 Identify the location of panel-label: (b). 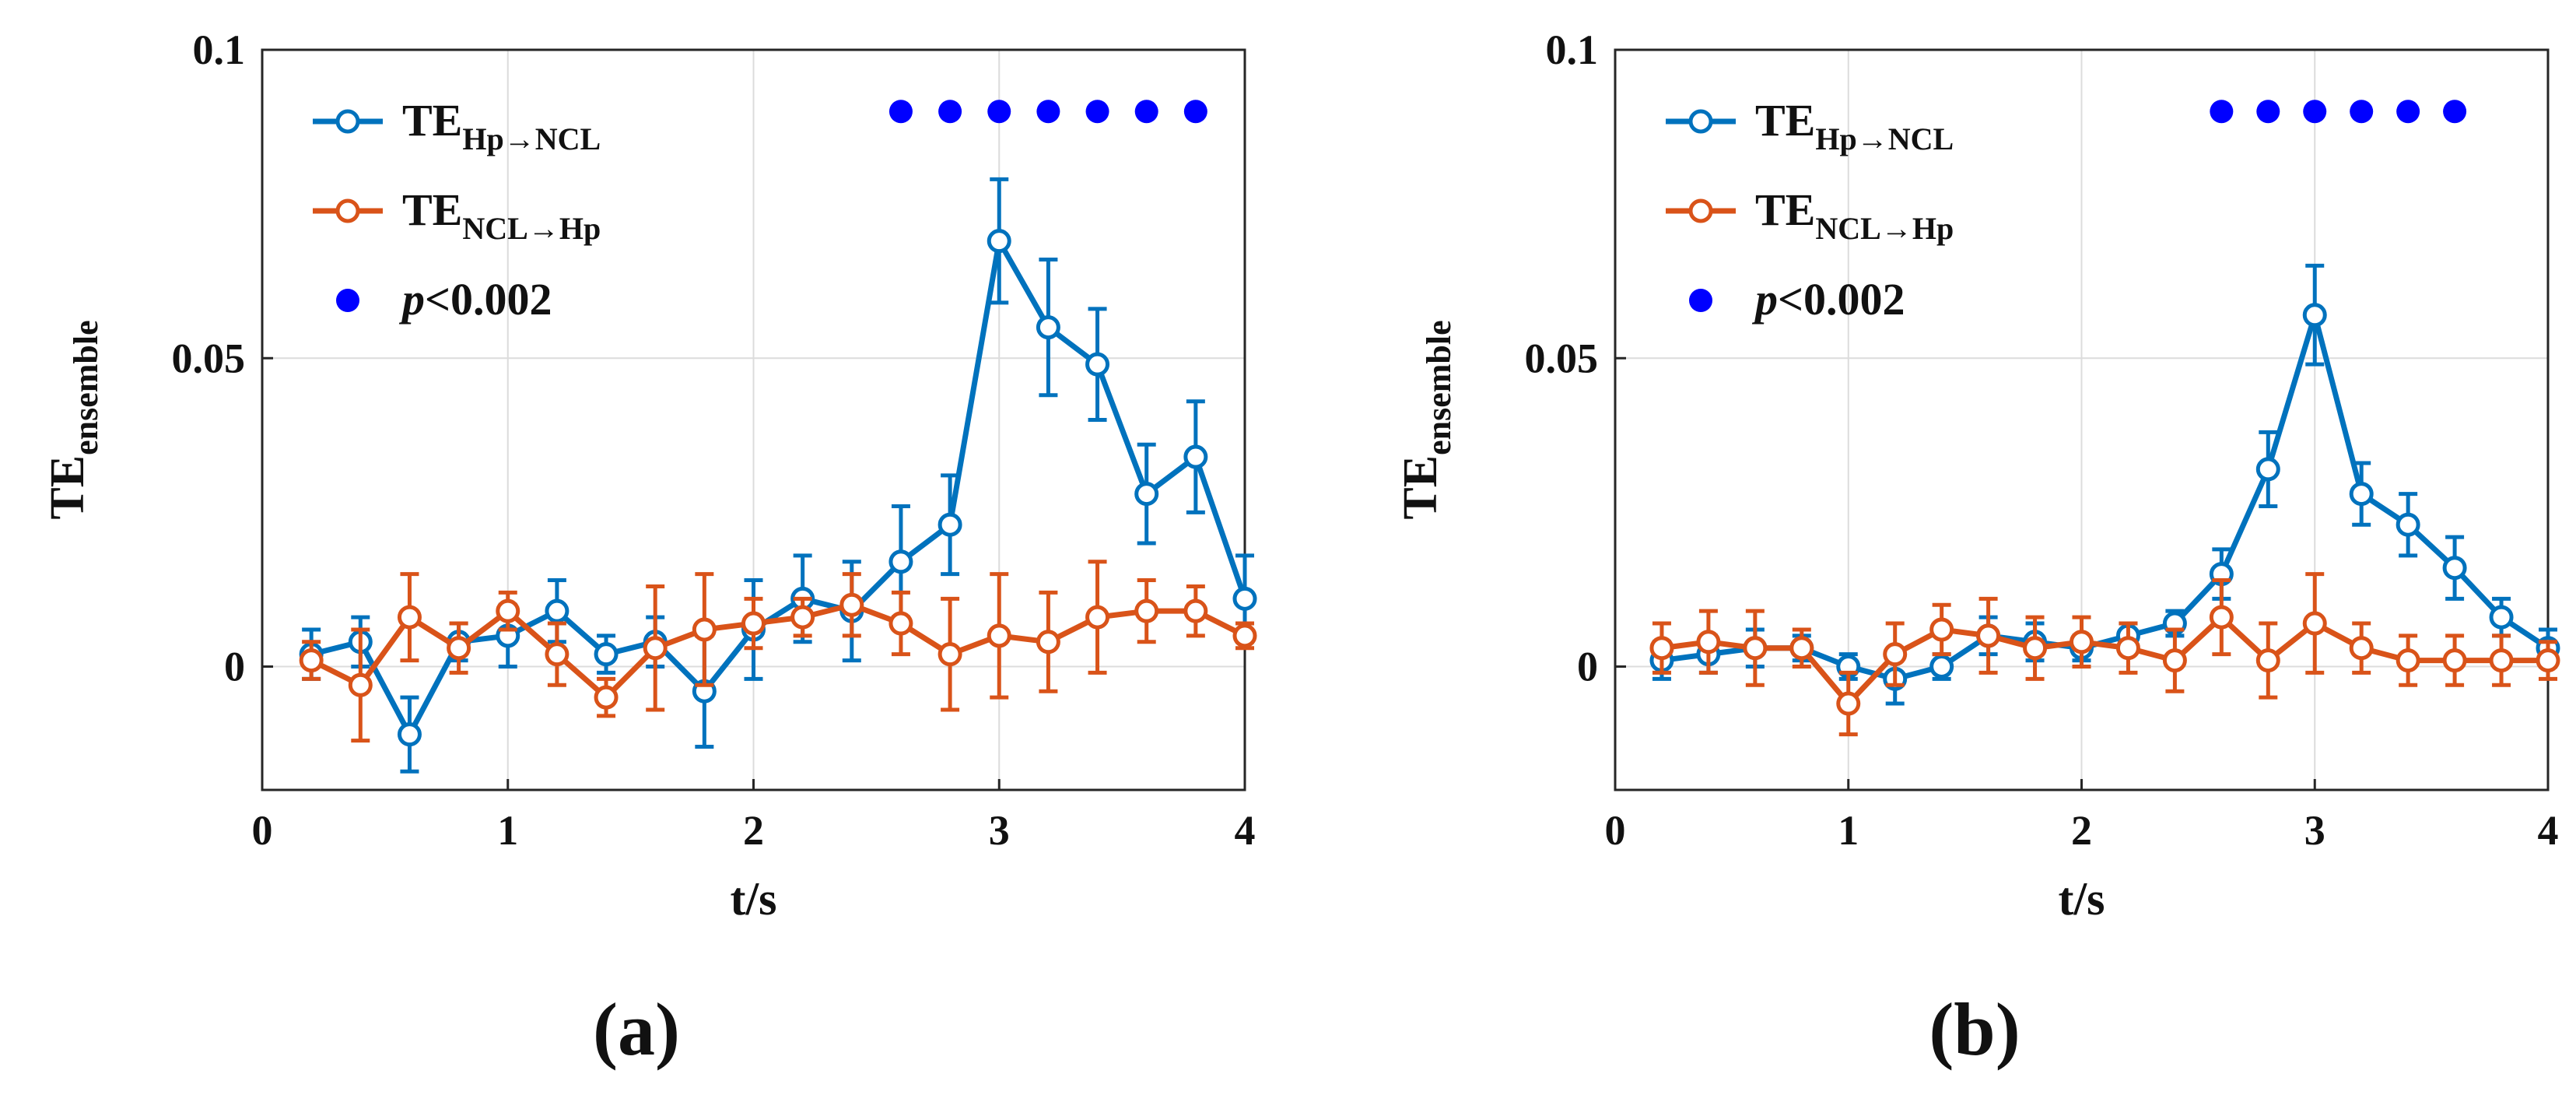
(1974, 1029).